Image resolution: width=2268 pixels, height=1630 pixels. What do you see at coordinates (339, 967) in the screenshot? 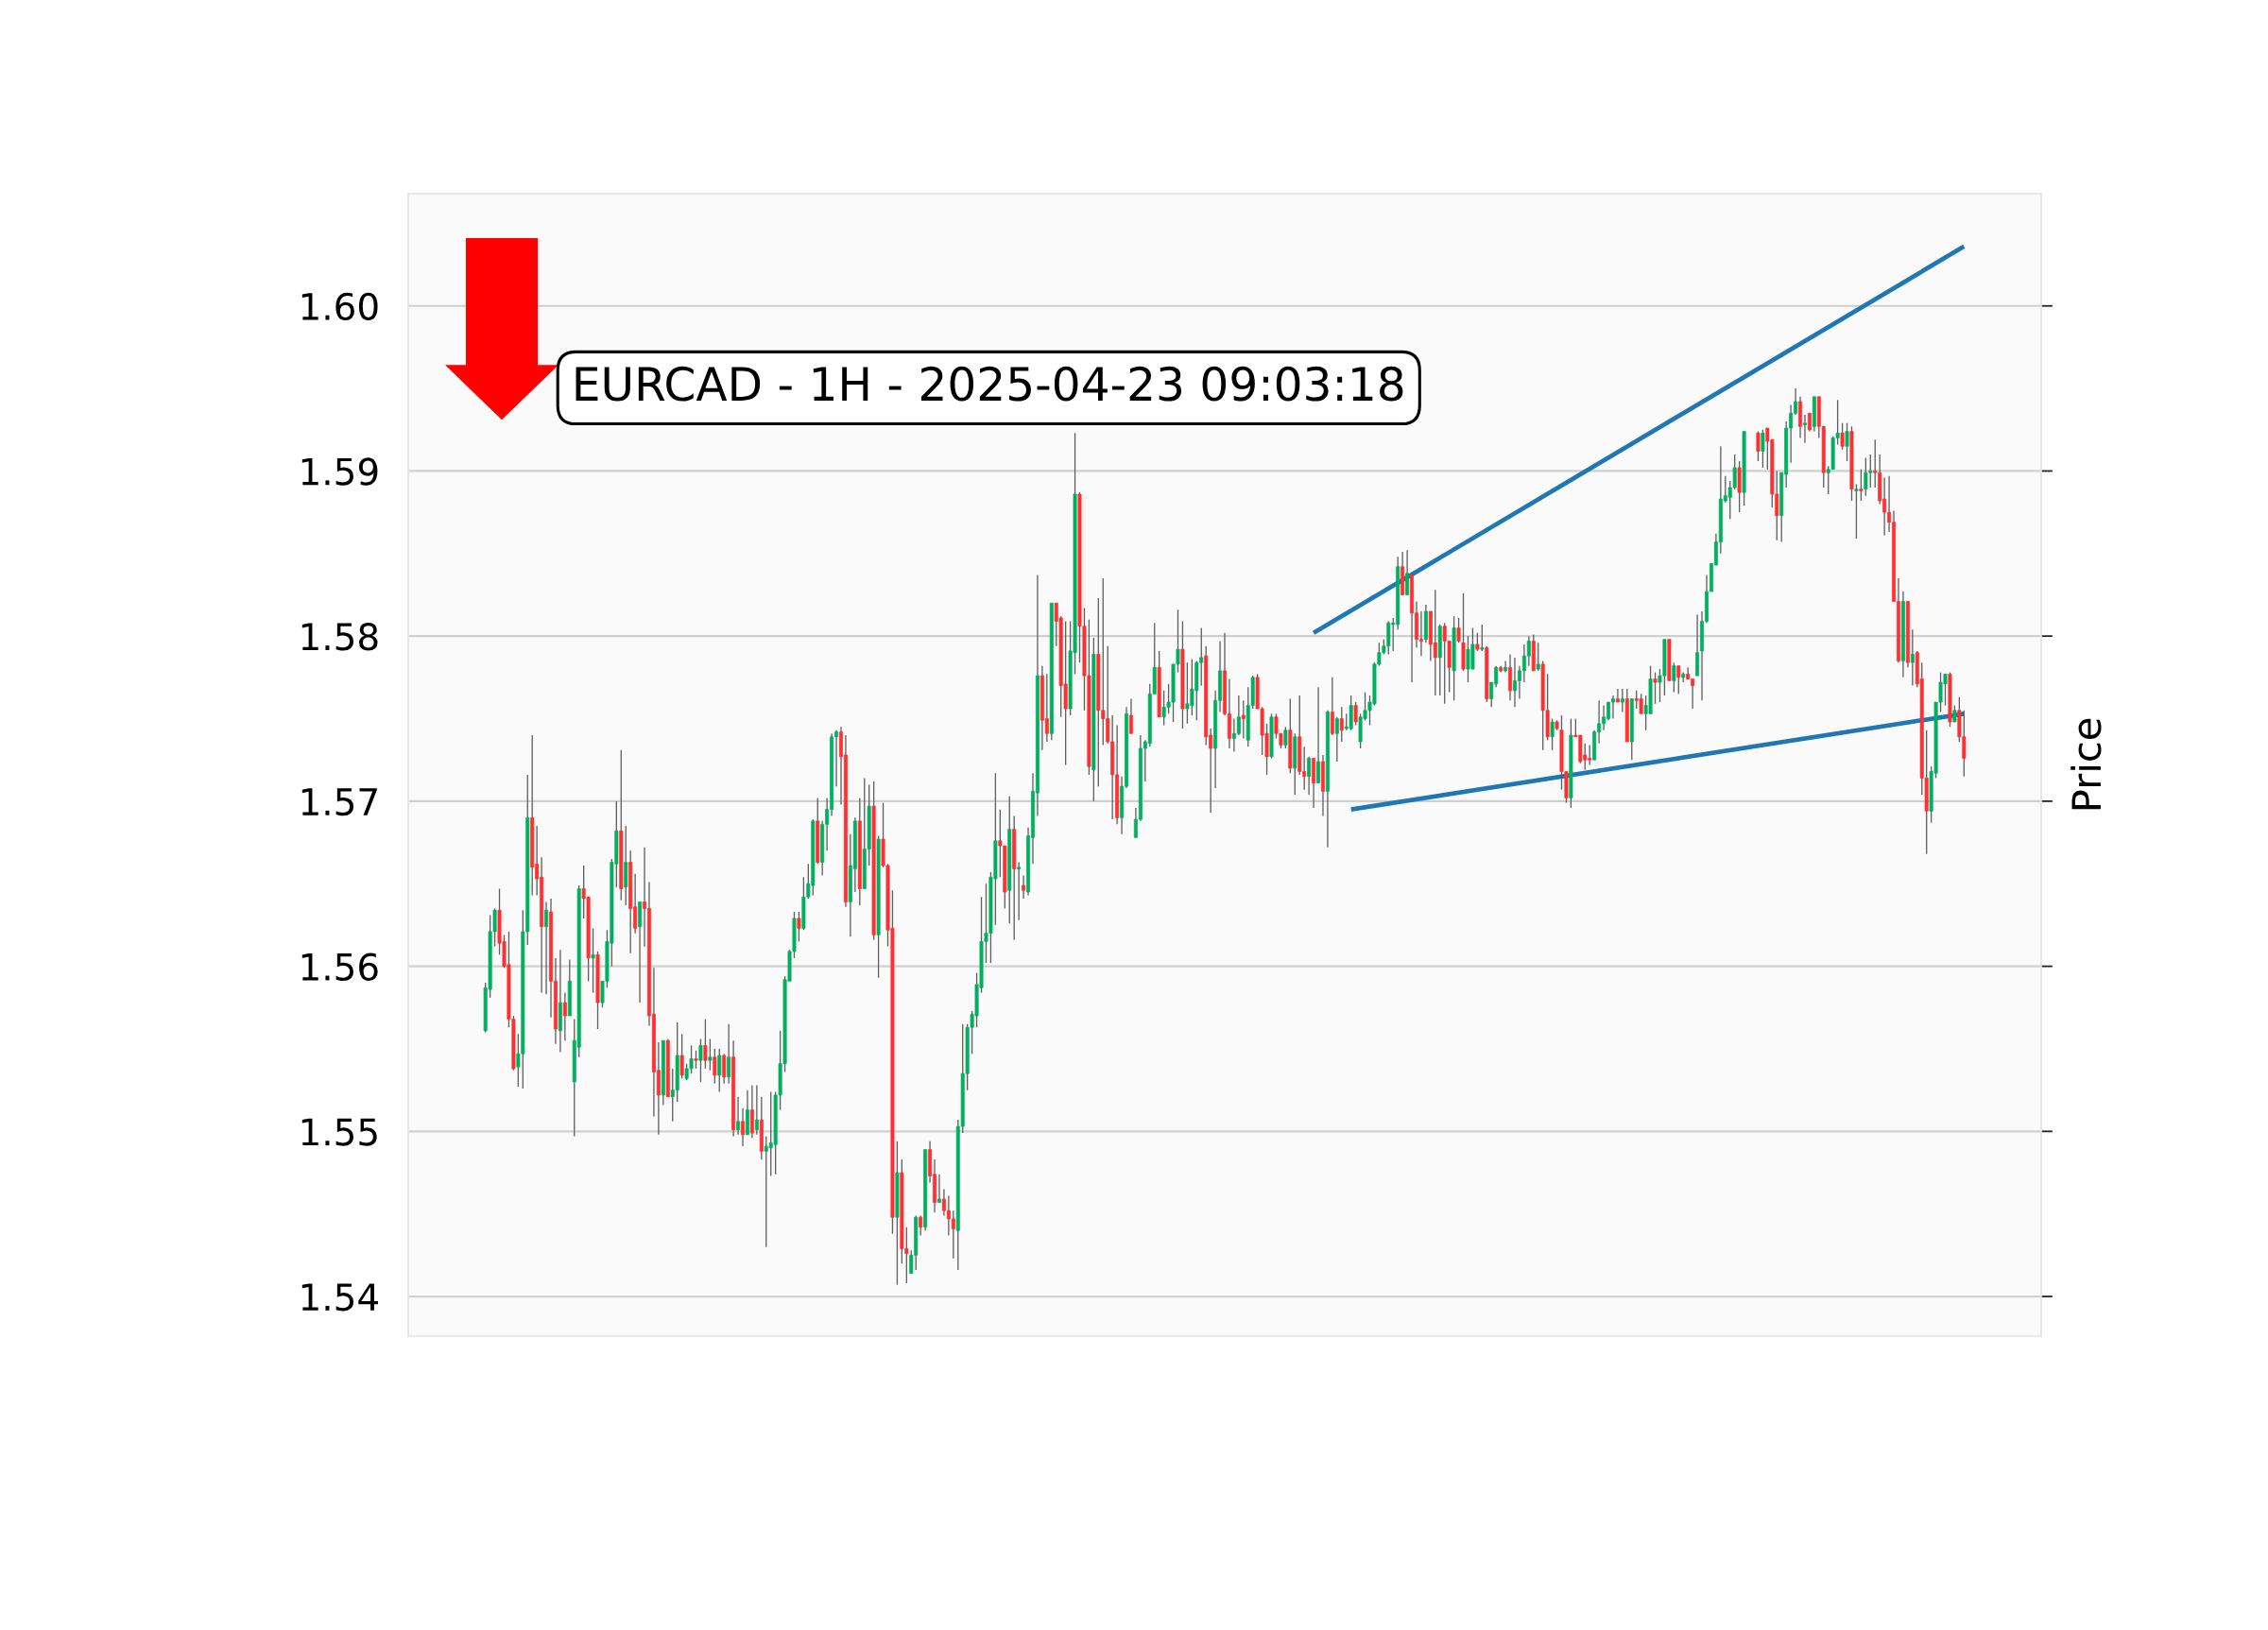
I see `y-tick-label: 1.56` at bounding box center [339, 967].